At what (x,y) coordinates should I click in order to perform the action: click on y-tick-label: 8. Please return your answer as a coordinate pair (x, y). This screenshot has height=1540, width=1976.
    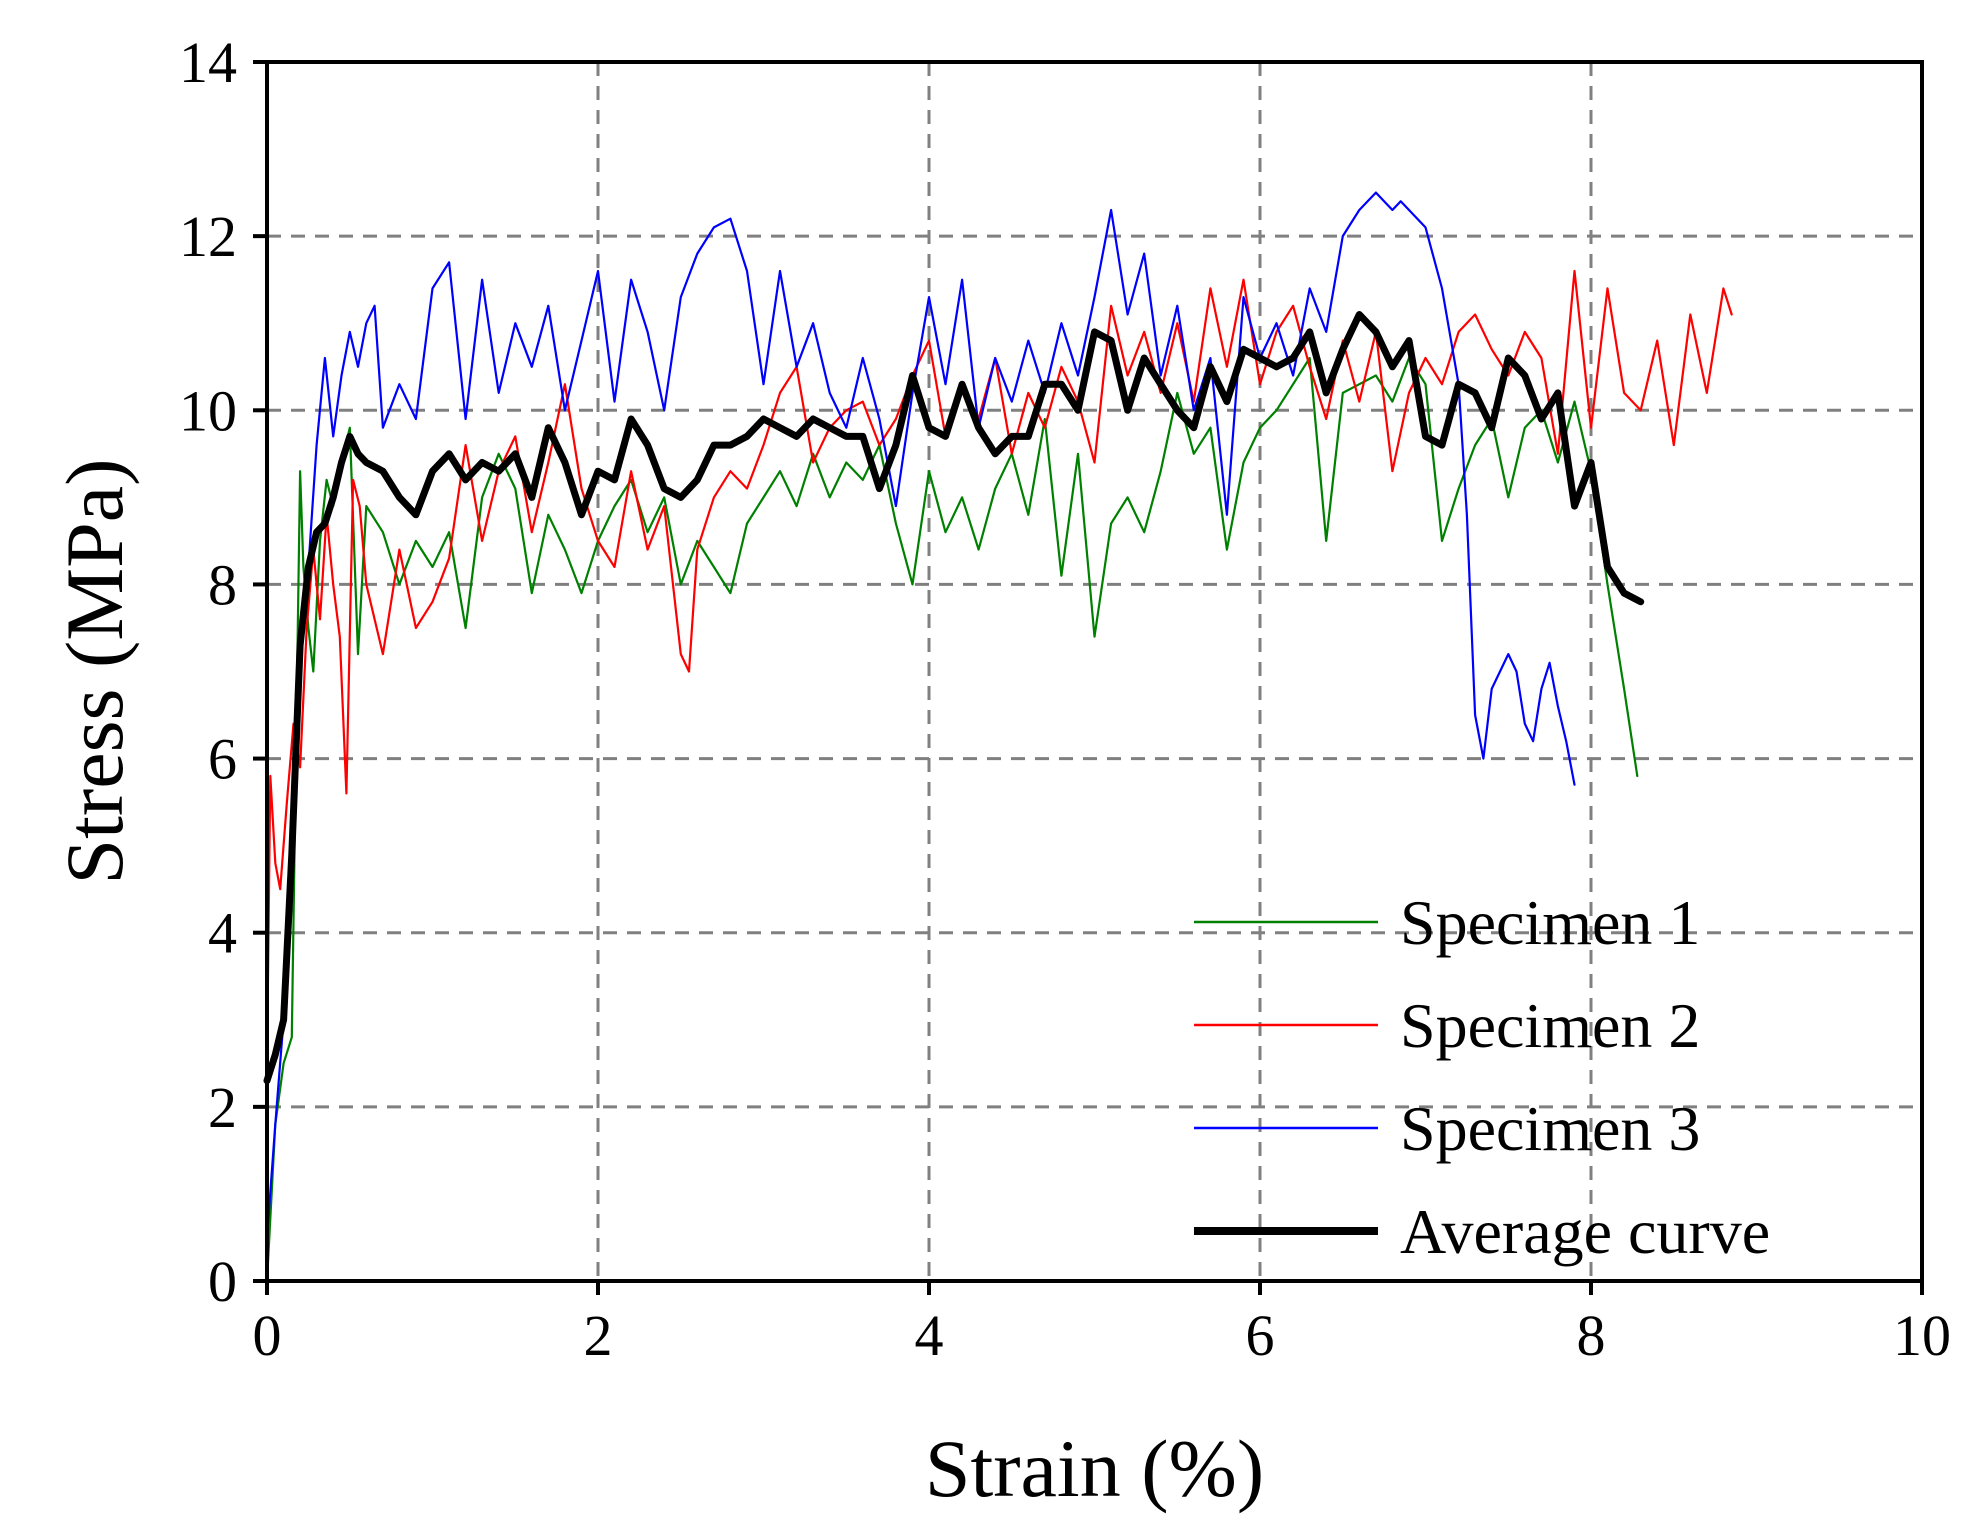
    Looking at the image, I should click on (222, 584).